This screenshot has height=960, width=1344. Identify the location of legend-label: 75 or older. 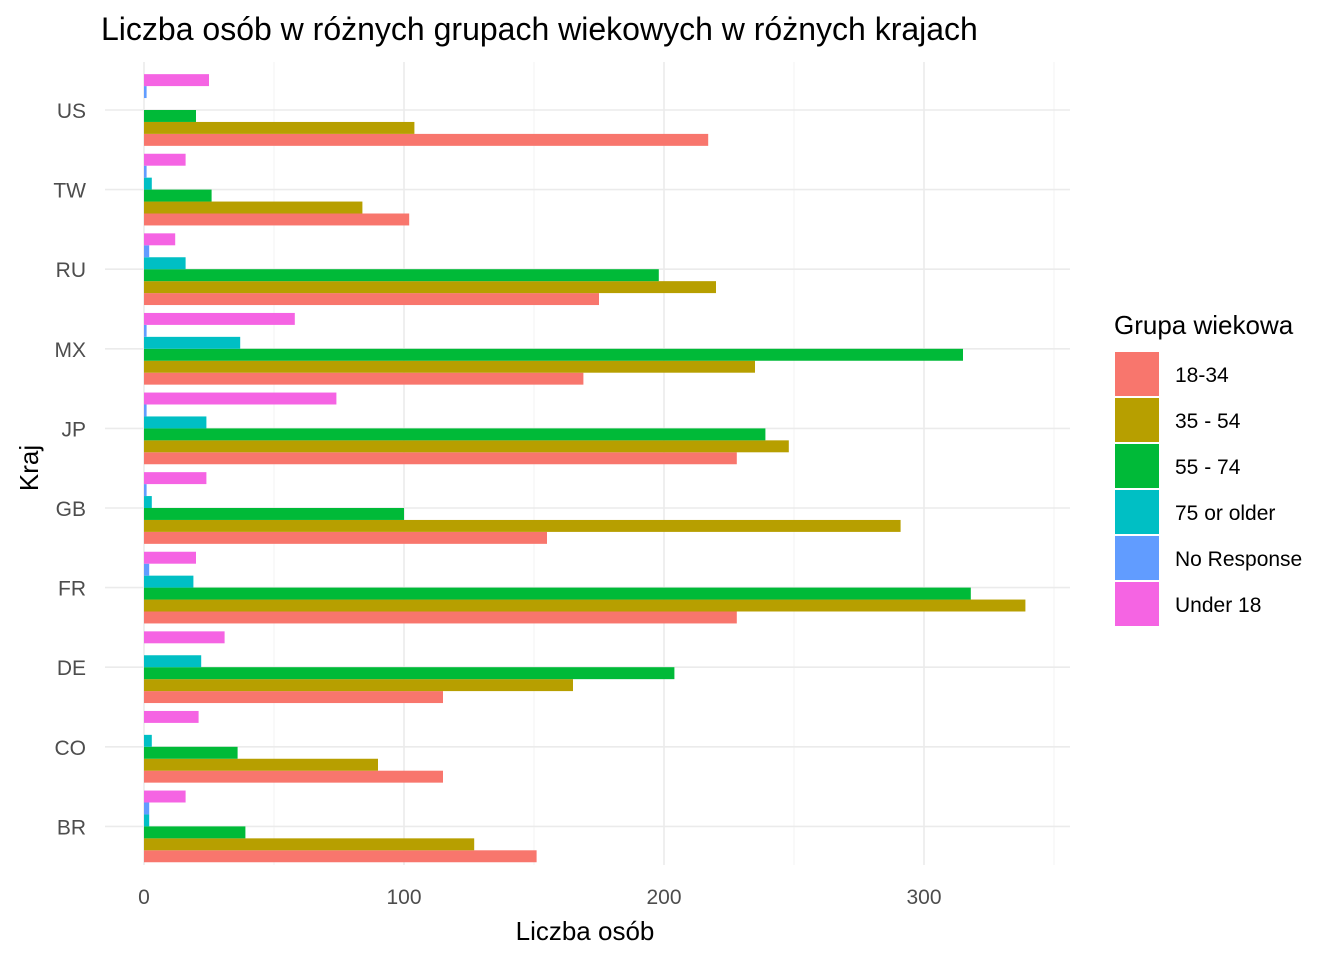
(1225, 513).